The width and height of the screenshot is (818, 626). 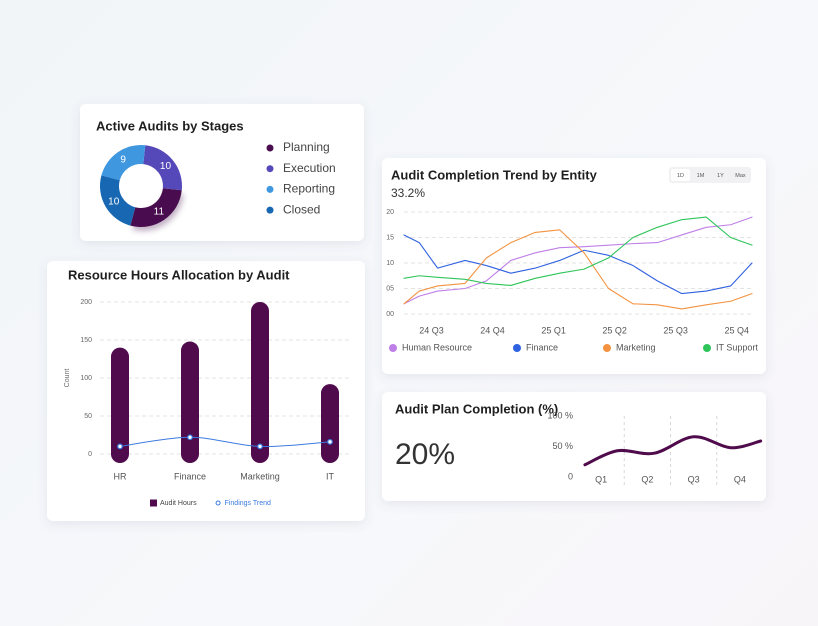 I want to click on range-button-label: 1Y, so click(x=720, y=176).